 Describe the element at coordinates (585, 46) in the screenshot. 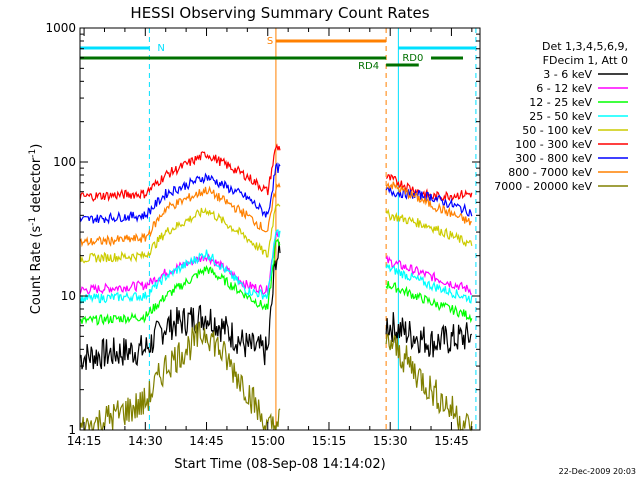

I see `legend-header-line-1: Det 1,3,4,5,6,9,` at that location.